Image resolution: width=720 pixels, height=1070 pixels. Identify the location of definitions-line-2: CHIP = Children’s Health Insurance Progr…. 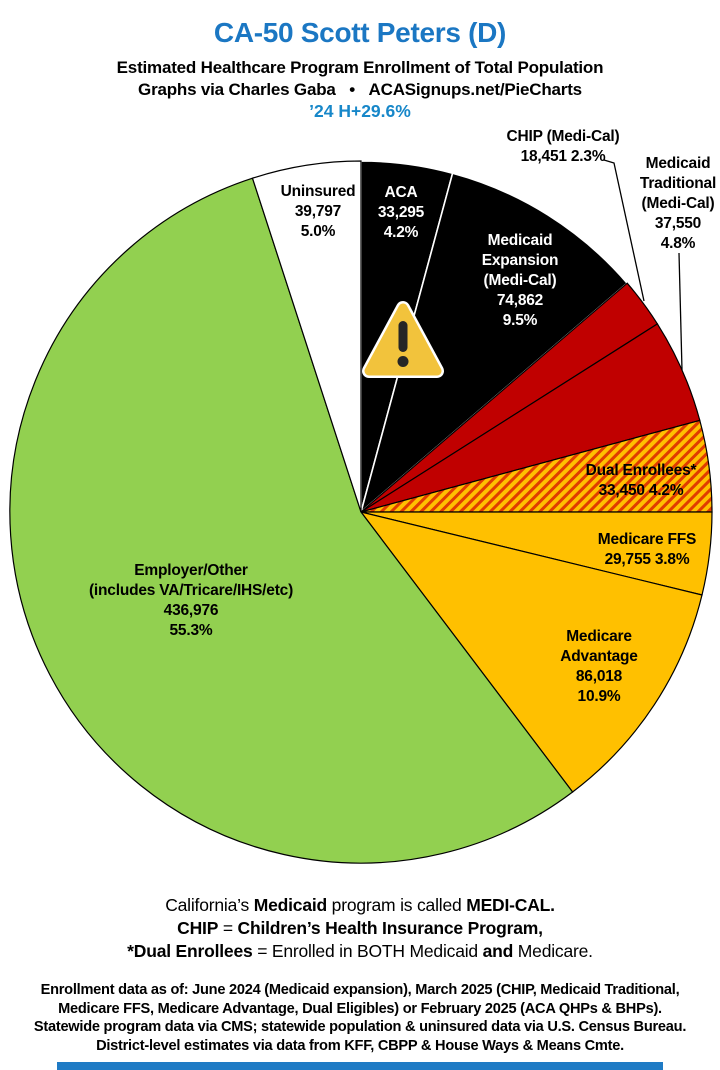
(360, 928).